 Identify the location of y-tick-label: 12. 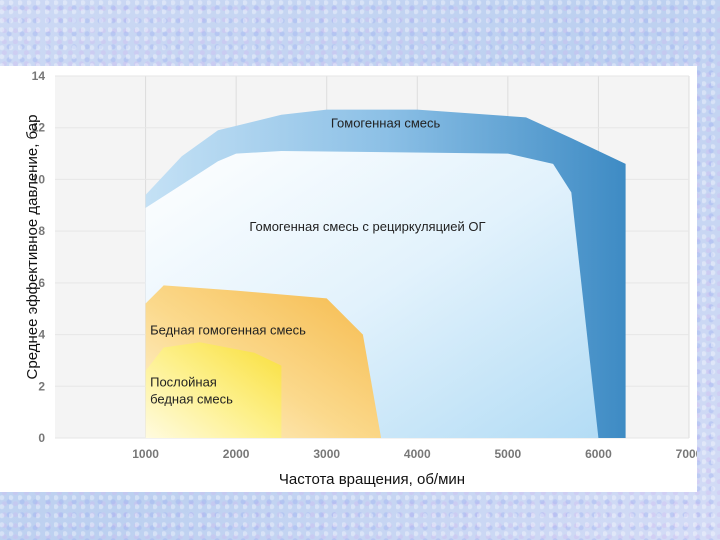
(39, 128).